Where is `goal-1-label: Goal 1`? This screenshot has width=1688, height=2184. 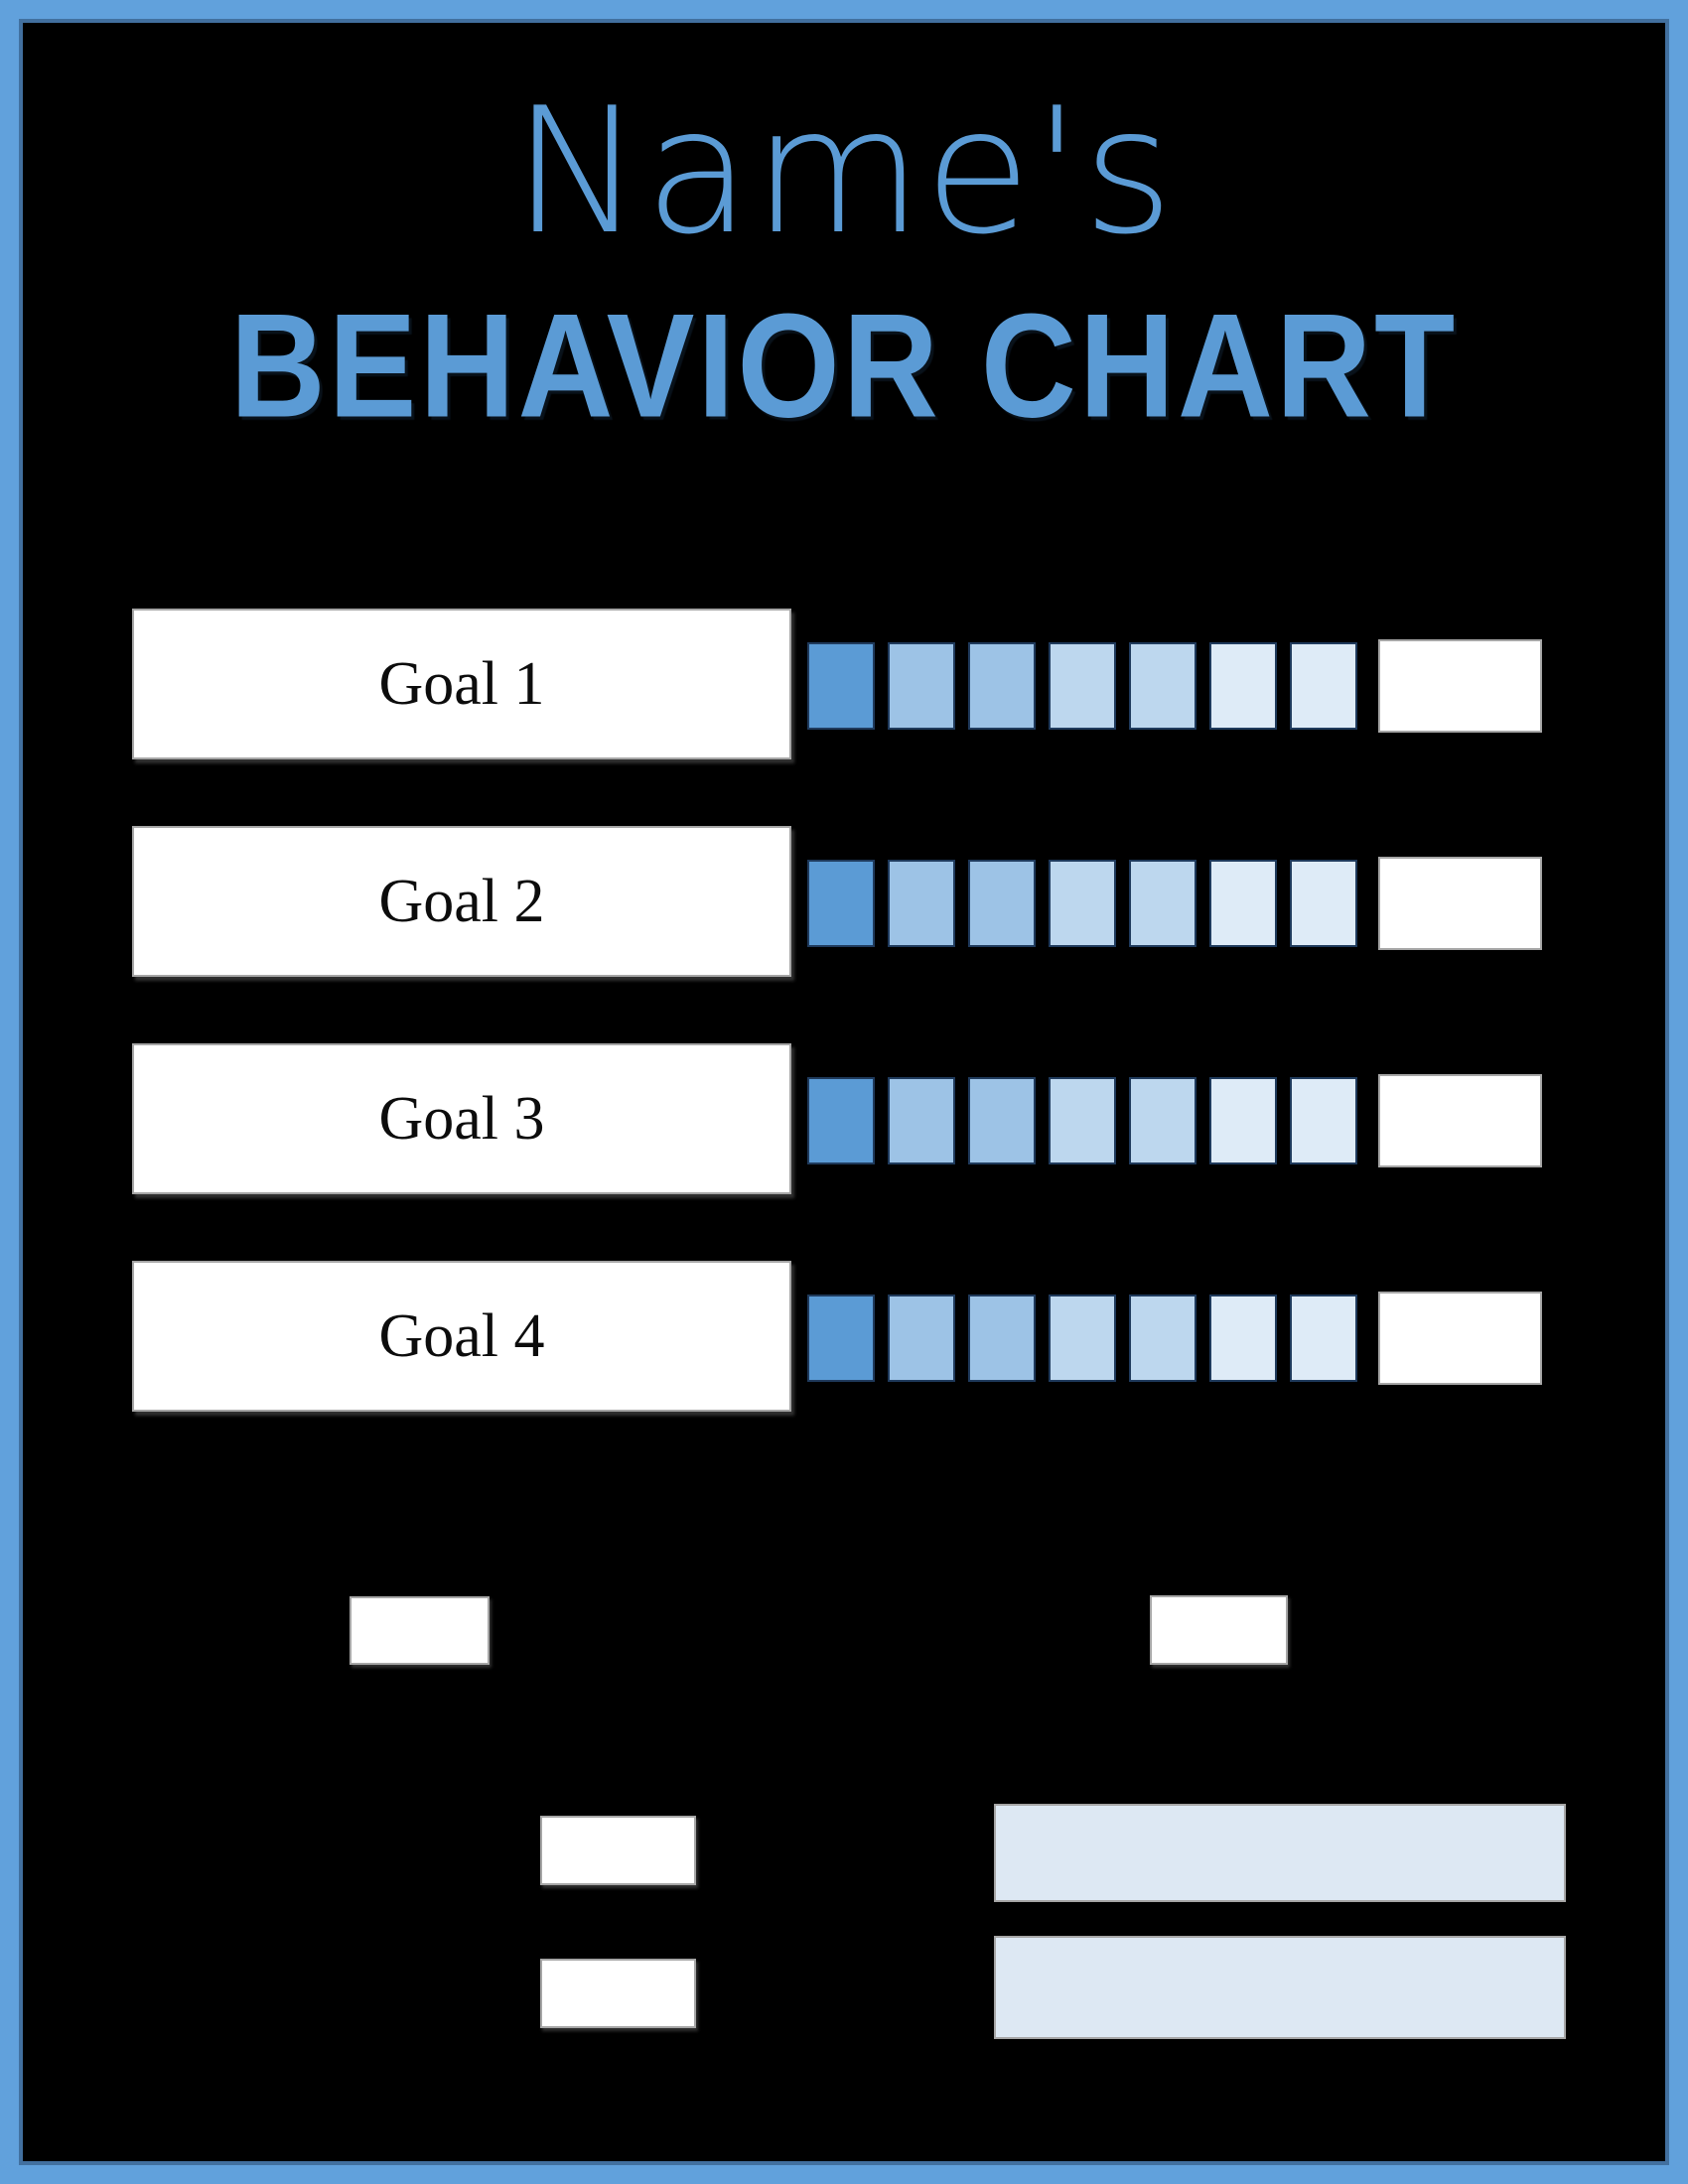 goal-1-label: Goal 1 is located at coordinates (461, 683).